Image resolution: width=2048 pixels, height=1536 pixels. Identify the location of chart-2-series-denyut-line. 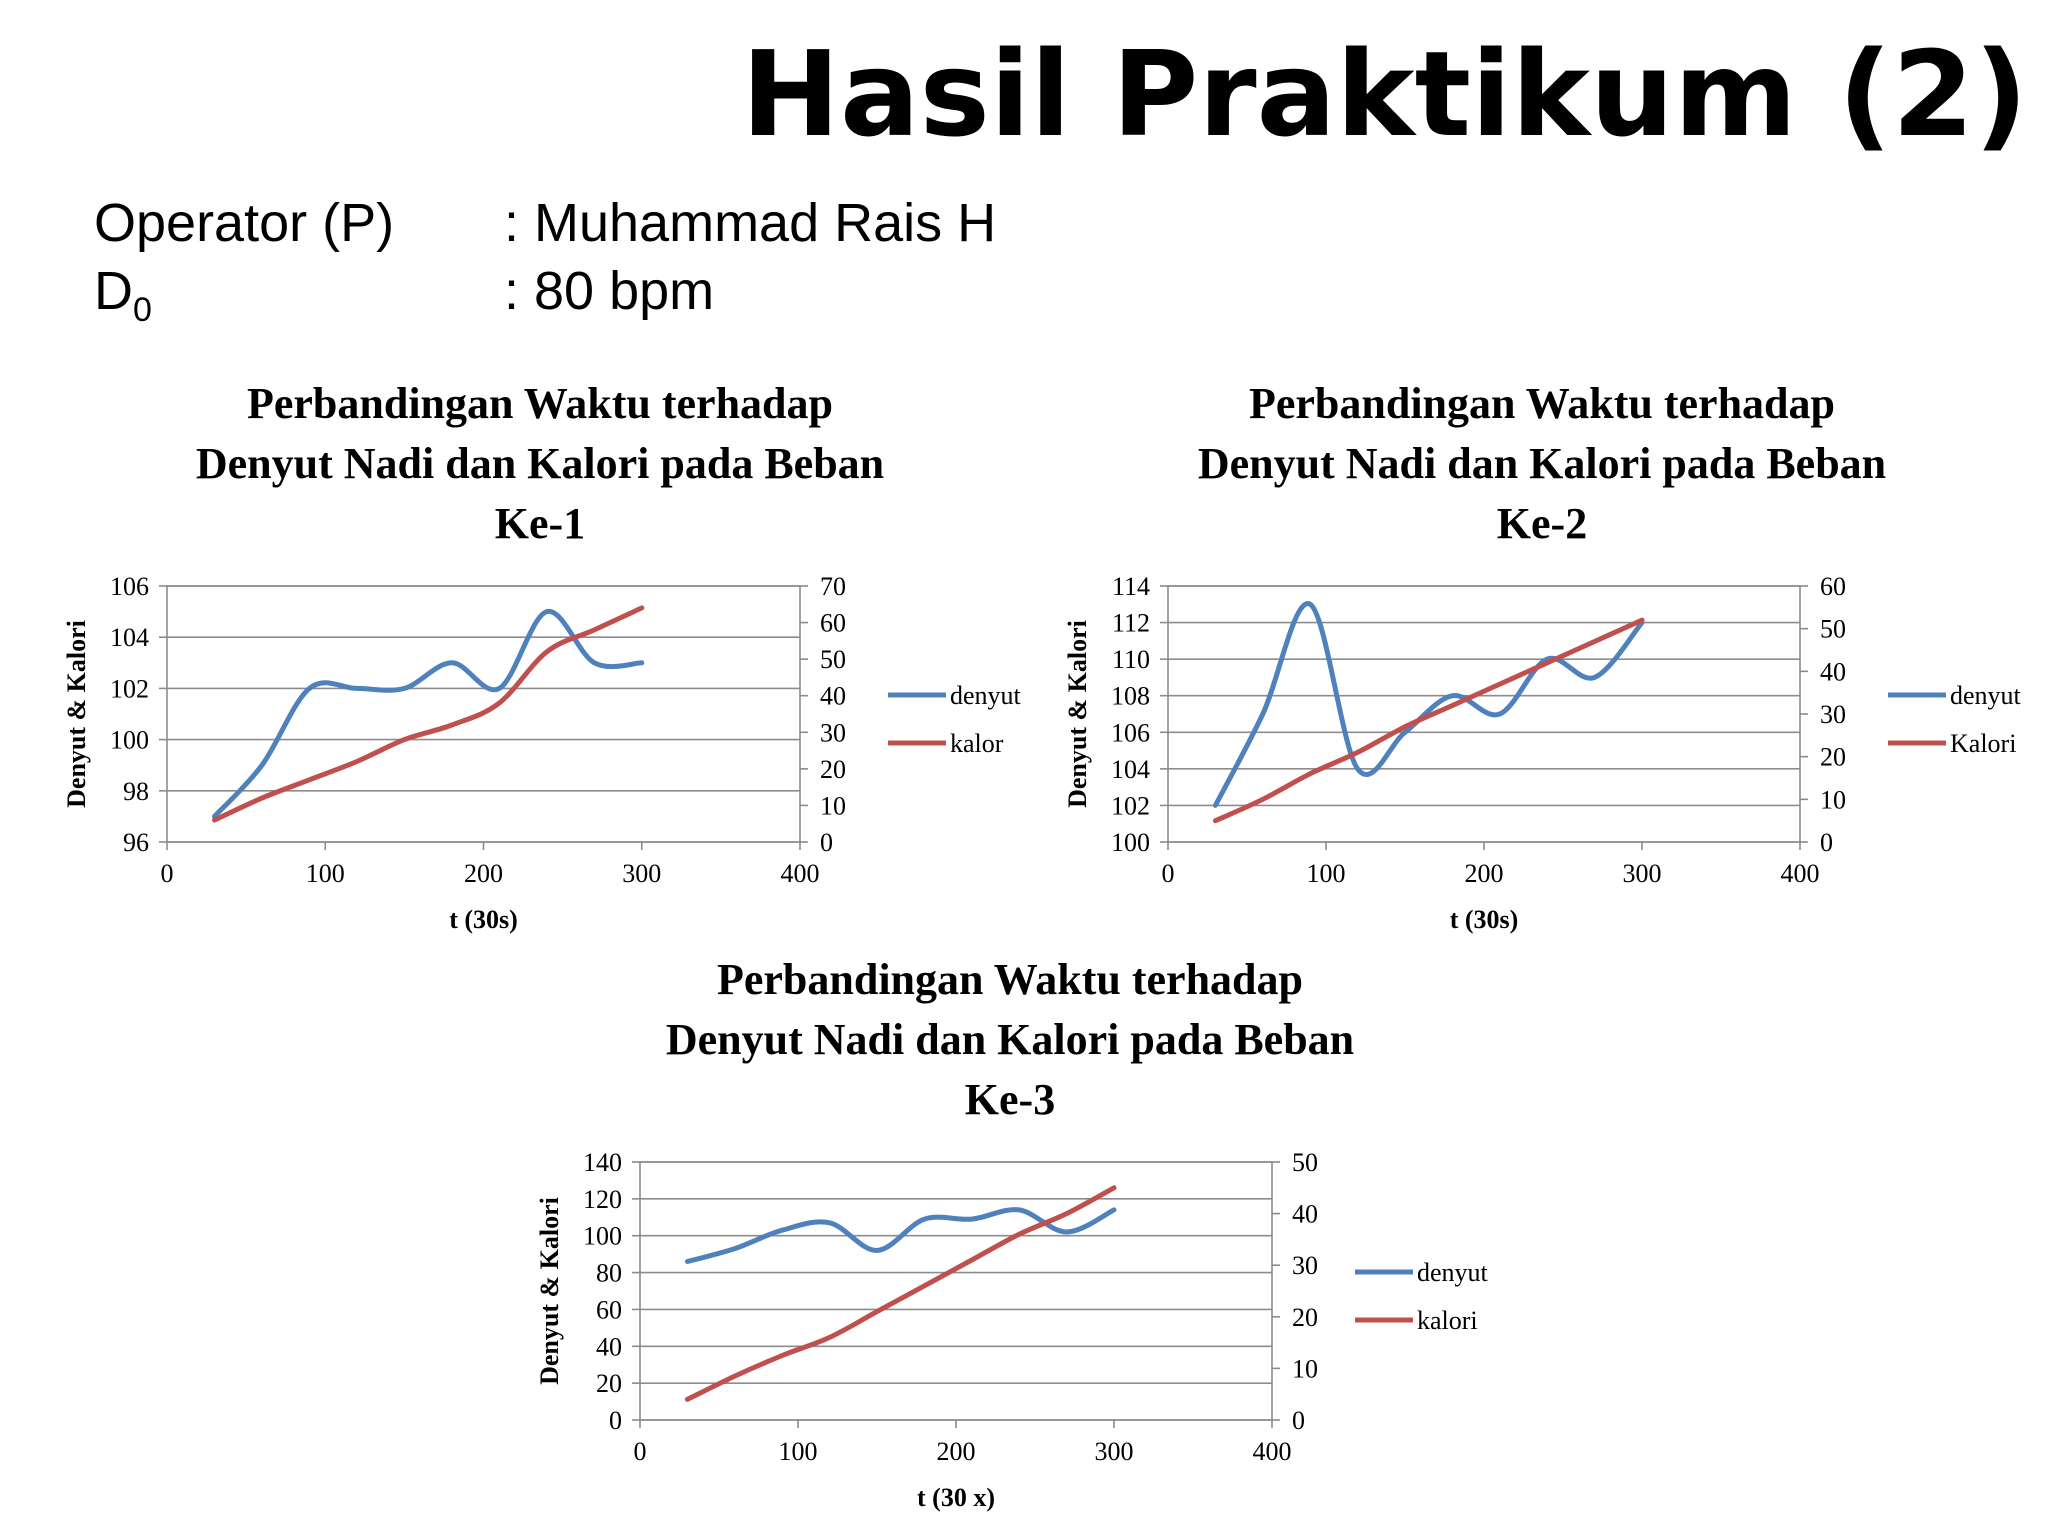
(1428, 704).